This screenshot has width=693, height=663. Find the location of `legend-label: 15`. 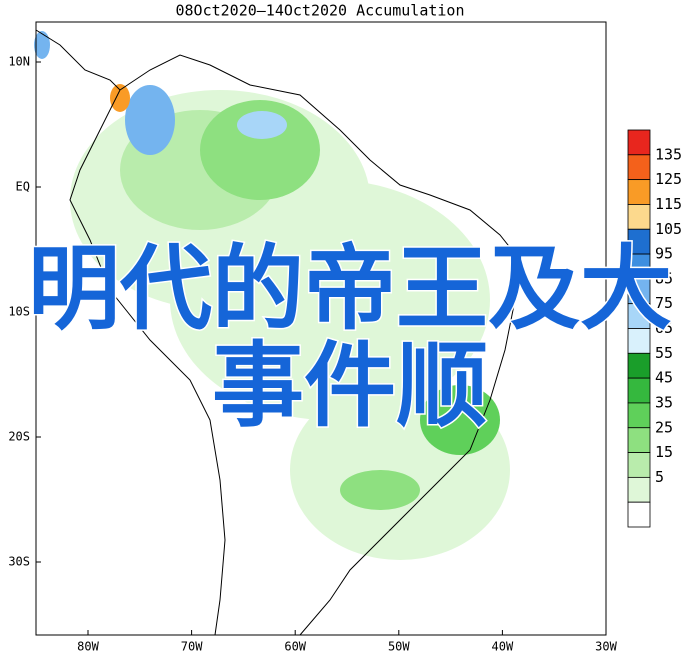

legend-label: 15 is located at coordinates (664, 452).